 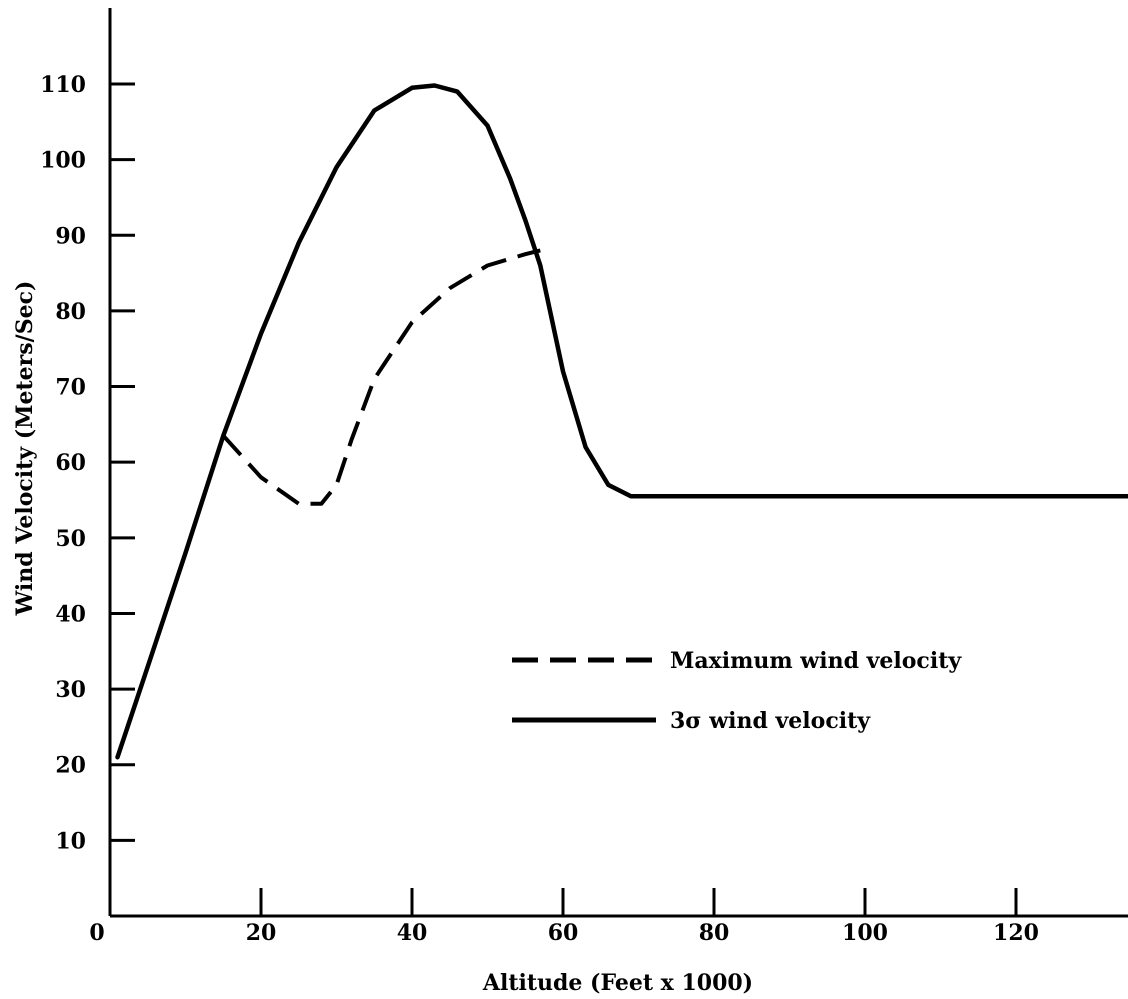 What do you see at coordinates (70, 766) in the screenshot?
I see `y-tick-label: 20` at bounding box center [70, 766].